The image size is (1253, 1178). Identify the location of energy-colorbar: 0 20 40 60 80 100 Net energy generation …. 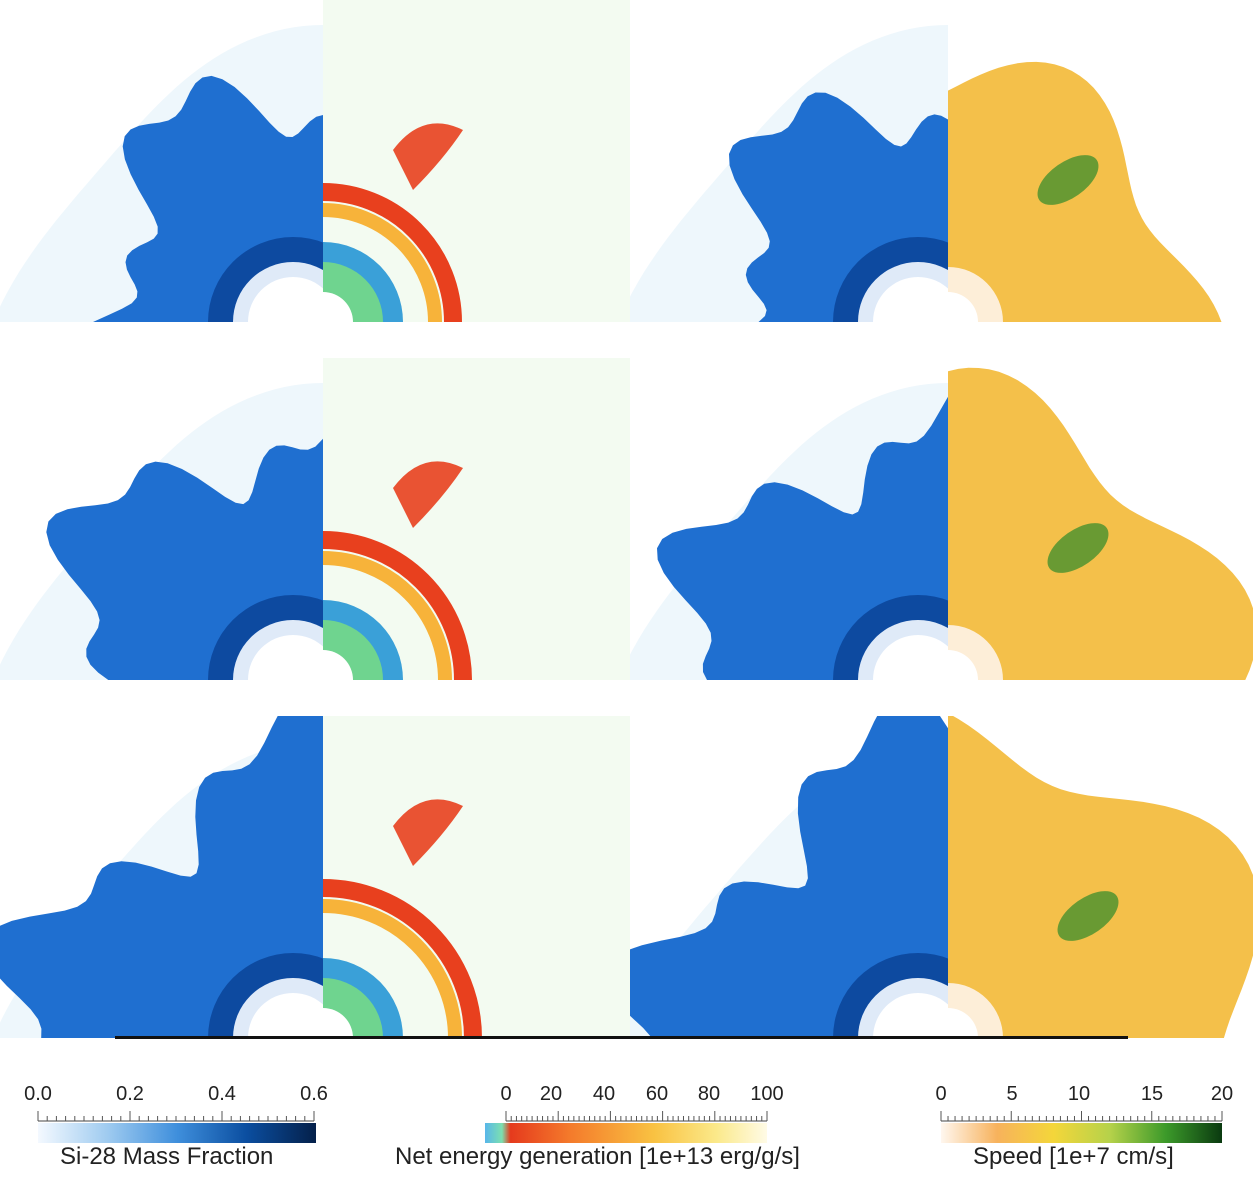
(635, 1128).